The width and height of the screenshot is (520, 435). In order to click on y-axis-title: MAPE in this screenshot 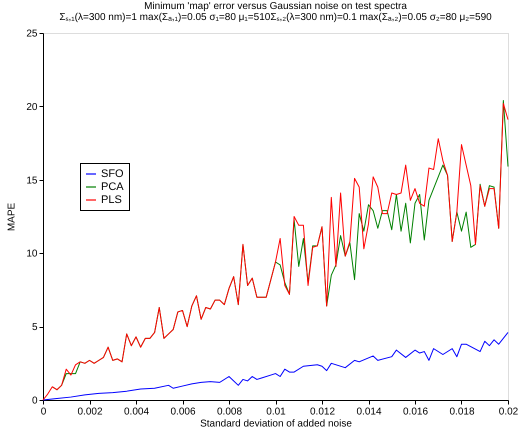, I will do `click(12, 217)`.